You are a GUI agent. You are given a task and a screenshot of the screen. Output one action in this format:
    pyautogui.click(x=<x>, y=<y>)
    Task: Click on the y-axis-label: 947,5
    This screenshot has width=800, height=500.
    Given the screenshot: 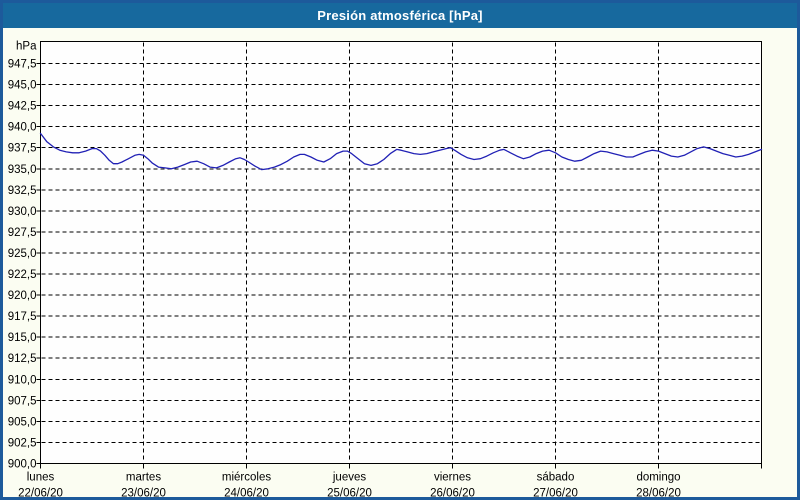 What is the action you would take?
    pyautogui.click(x=22, y=65)
    